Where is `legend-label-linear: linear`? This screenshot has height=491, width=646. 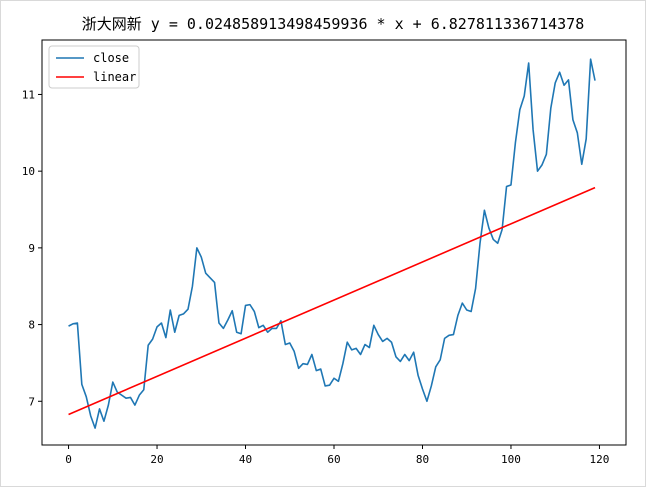 legend-label-linear: linear is located at coordinates (114, 77).